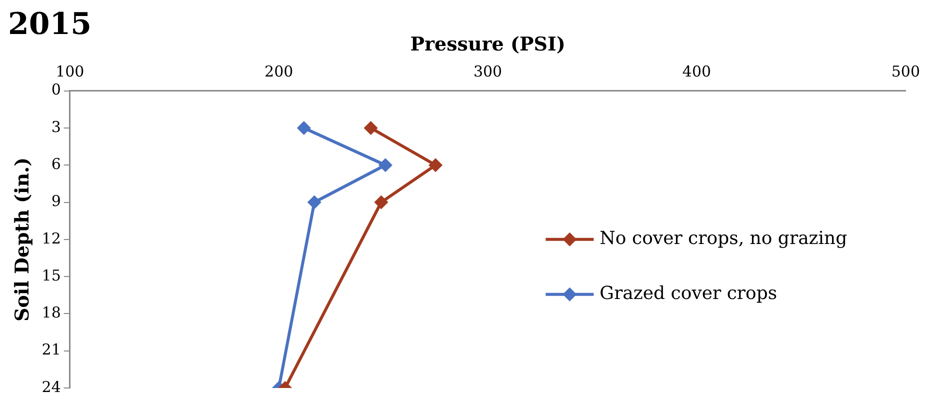 The image size is (931, 408). What do you see at coordinates (905, 71) in the screenshot?
I see `x-tick-label: 500` at bounding box center [905, 71].